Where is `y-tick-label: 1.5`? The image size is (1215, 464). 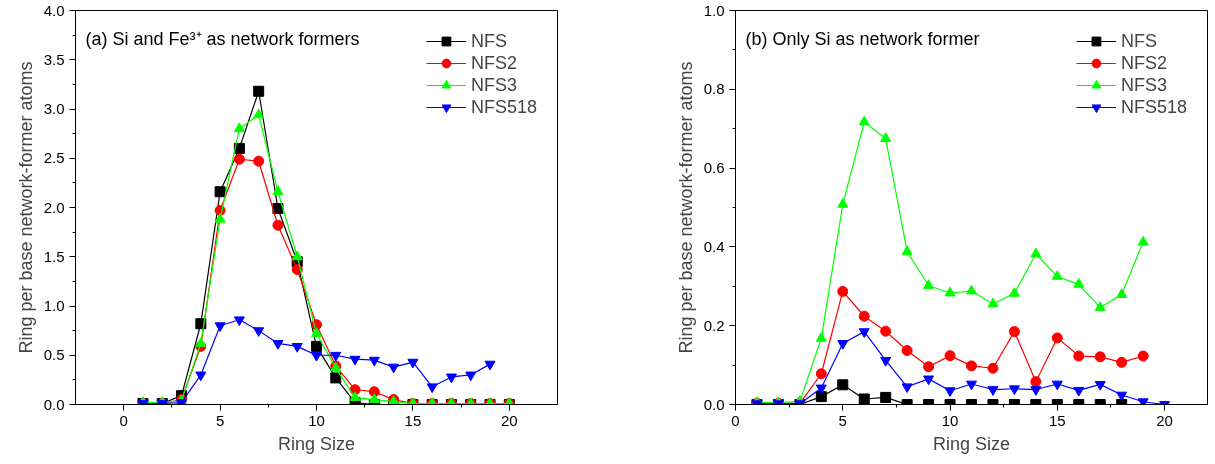
y-tick-label: 1.5 is located at coordinates (54, 256).